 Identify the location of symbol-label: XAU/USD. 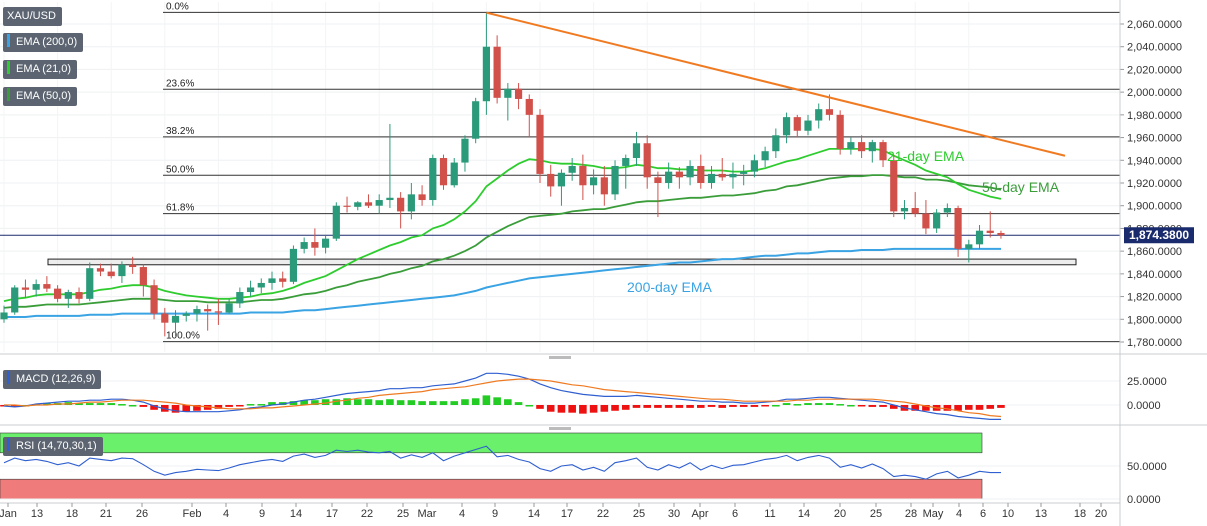
(32, 16).